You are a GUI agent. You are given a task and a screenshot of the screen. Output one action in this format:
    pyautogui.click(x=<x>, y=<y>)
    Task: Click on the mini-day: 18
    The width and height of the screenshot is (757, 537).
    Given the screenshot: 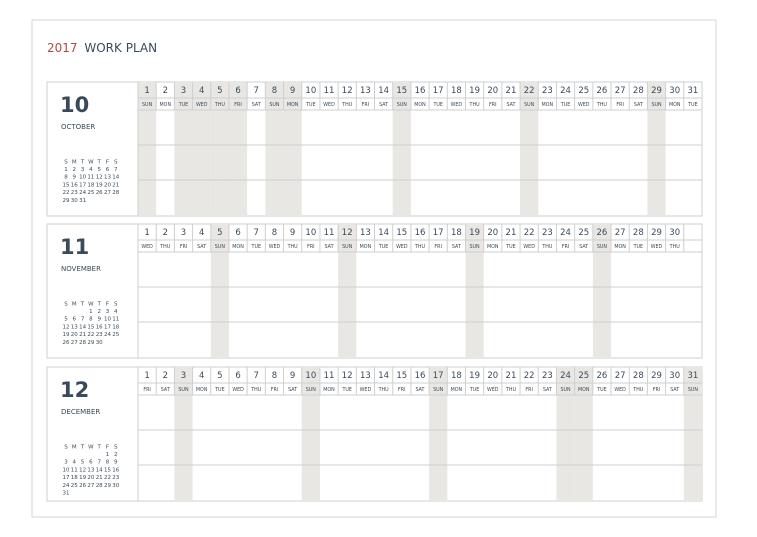 What is the action you would take?
    pyautogui.click(x=90, y=185)
    